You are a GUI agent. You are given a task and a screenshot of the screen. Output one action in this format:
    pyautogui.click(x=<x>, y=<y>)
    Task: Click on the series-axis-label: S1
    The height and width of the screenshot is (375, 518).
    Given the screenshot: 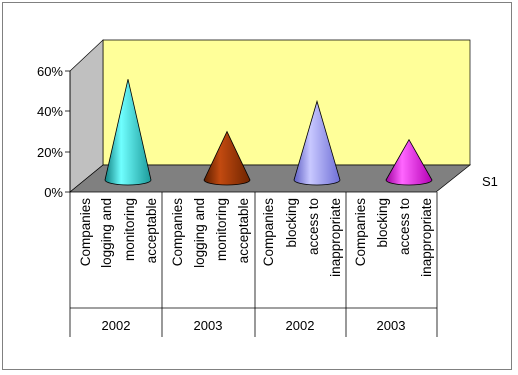 What is the action you would take?
    pyautogui.click(x=490, y=181)
    